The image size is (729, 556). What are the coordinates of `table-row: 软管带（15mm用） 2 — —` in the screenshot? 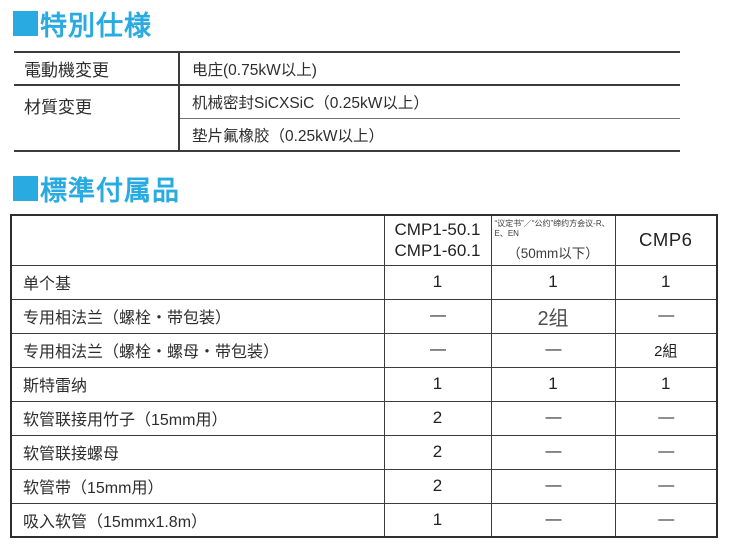 It's located at (364, 486).